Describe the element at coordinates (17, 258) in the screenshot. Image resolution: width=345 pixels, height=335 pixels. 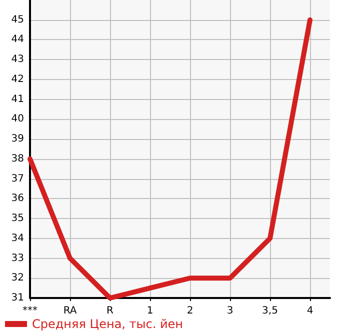
I see `y-tick-label: 33` at that location.